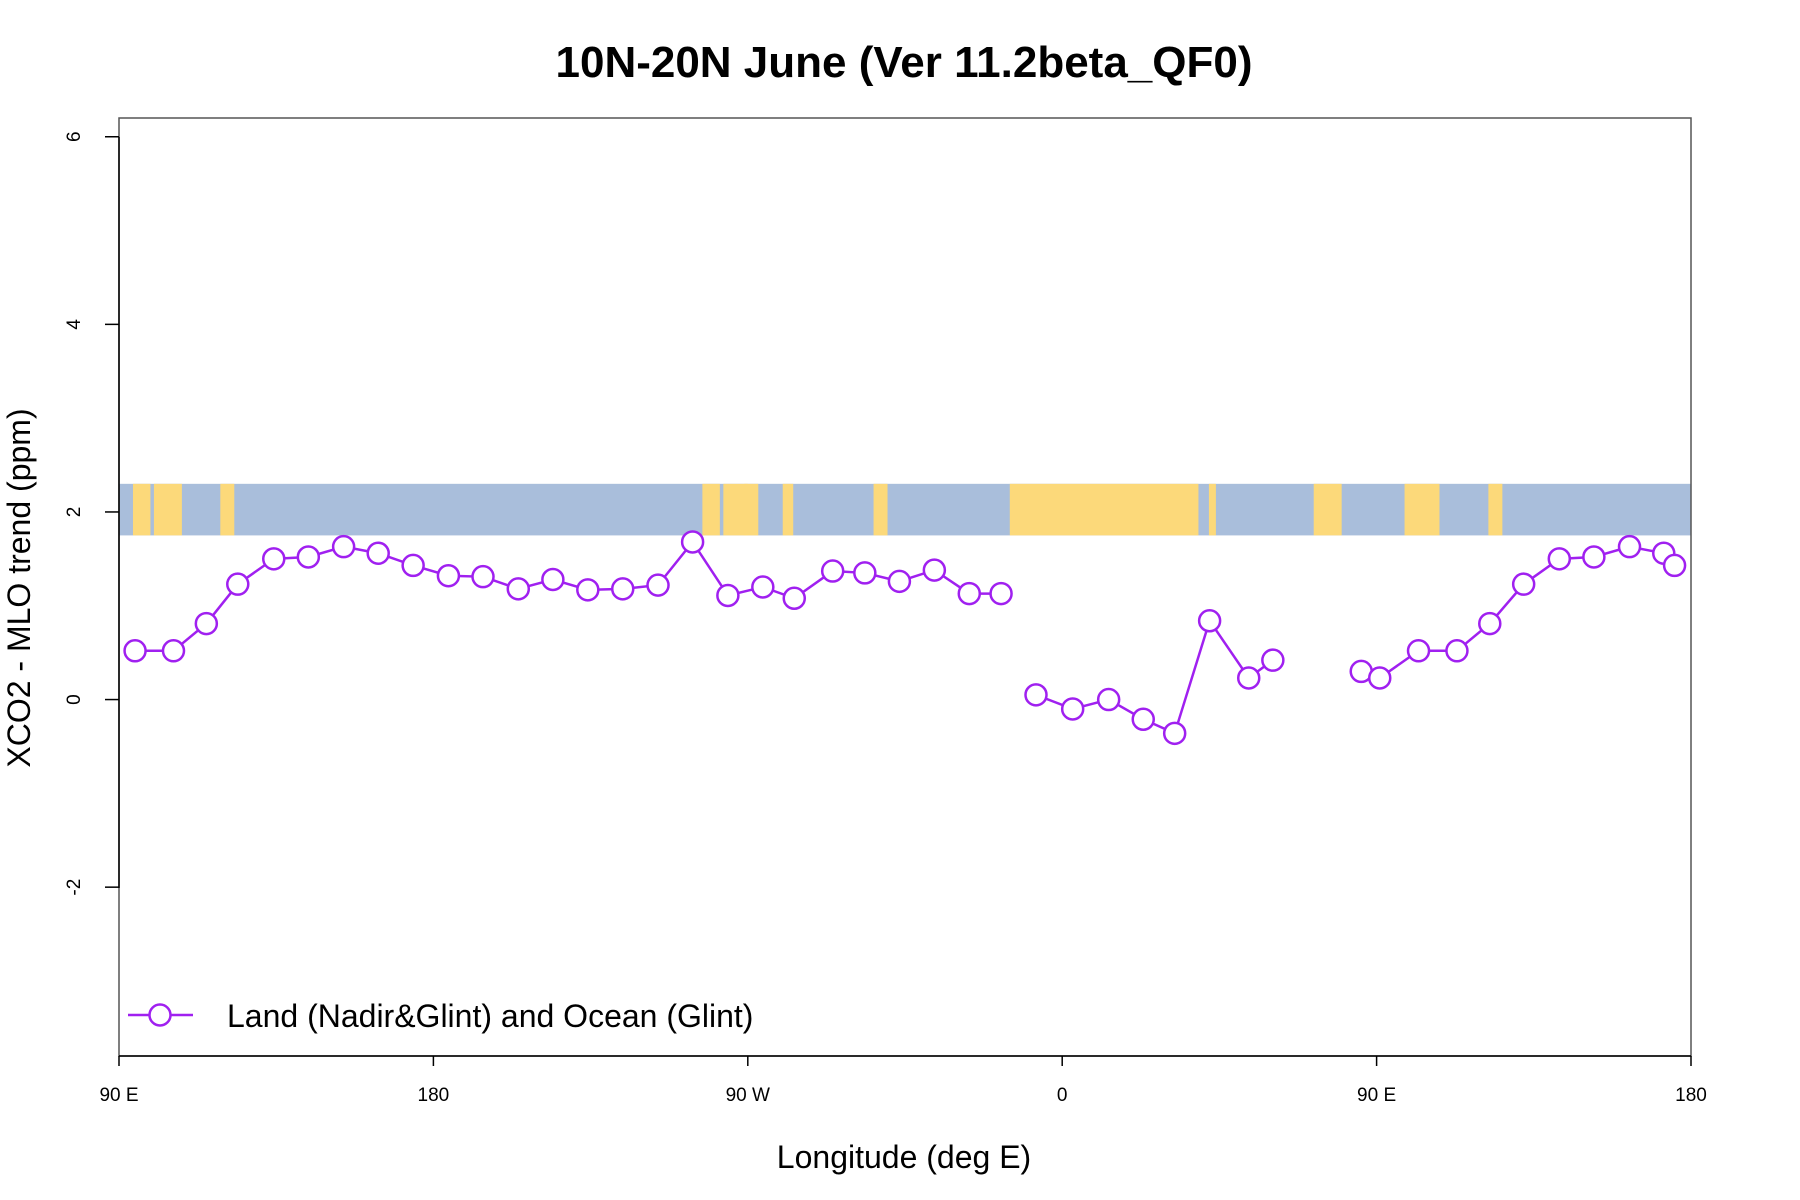  What do you see at coordinates (74, 324) in the screenshot?
I see `y-tick-label-3: 4` at bounding box center [74, 324].